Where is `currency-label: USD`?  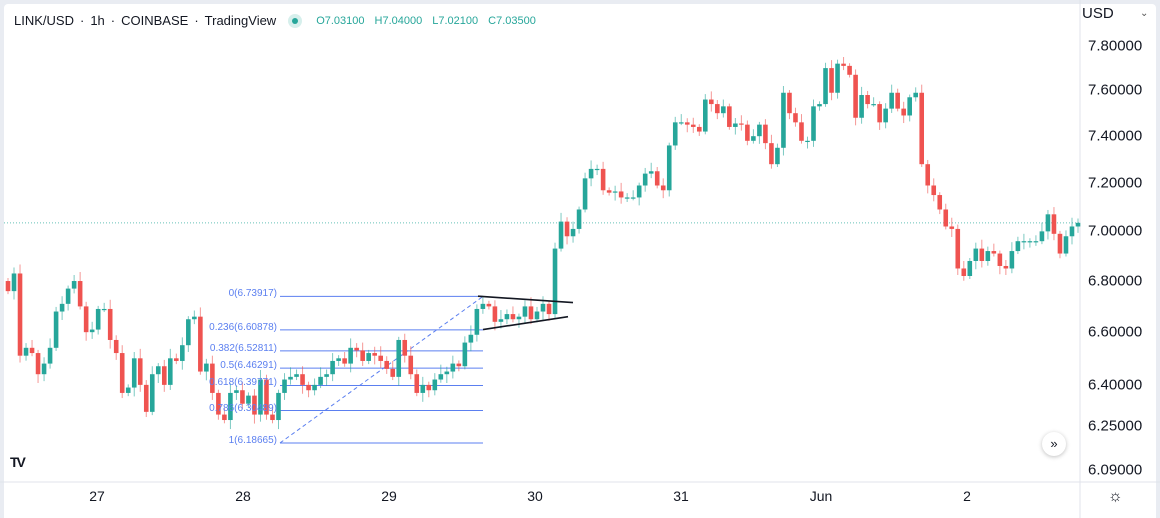 currency-label: USD is located at coordinates (1098, 13).